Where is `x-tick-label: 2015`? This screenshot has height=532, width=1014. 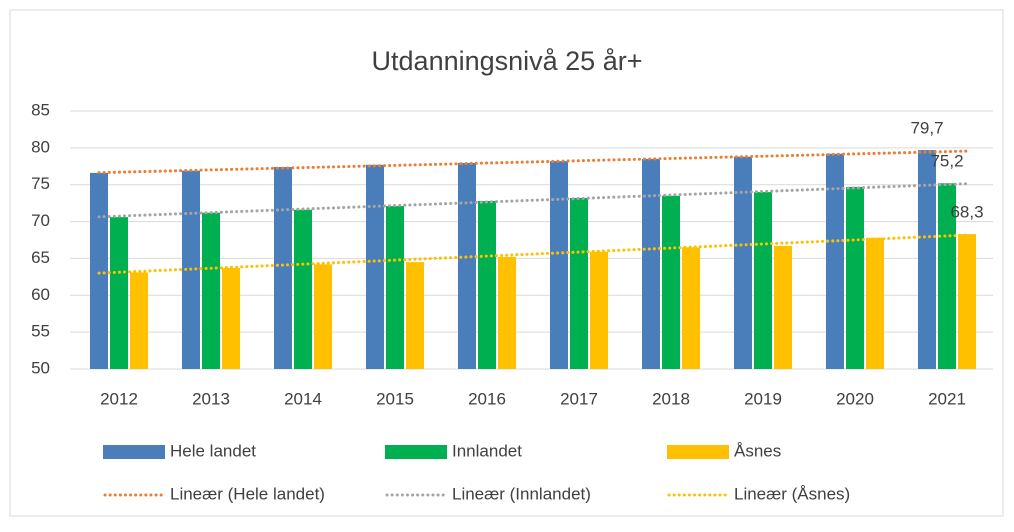 x-tick-label: 2015 is located at coordinates (395, 398).